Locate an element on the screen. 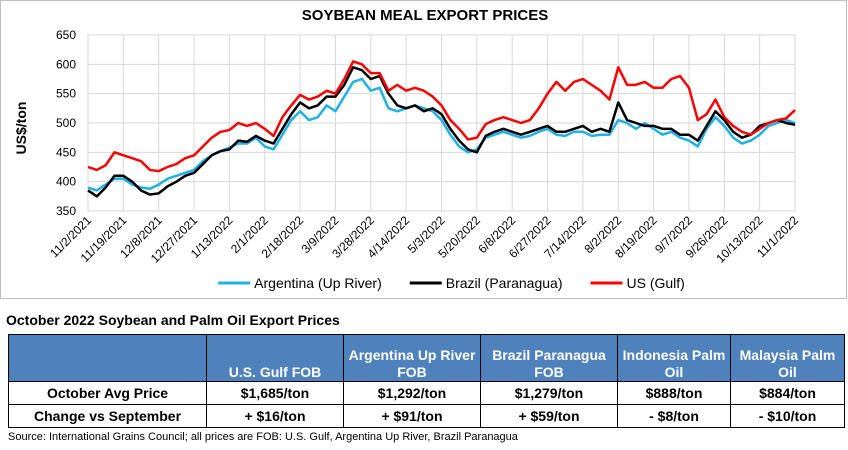  y-tick-label: 500 is located at coordinates (66, 123).